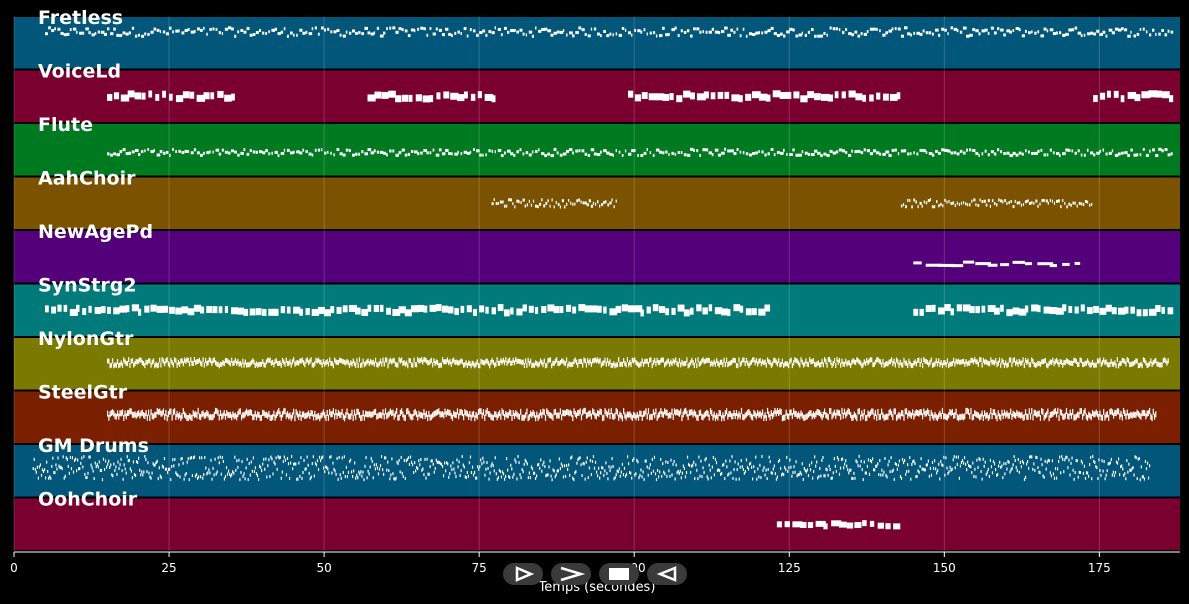  I want to click on back-button, so click(667, 574).